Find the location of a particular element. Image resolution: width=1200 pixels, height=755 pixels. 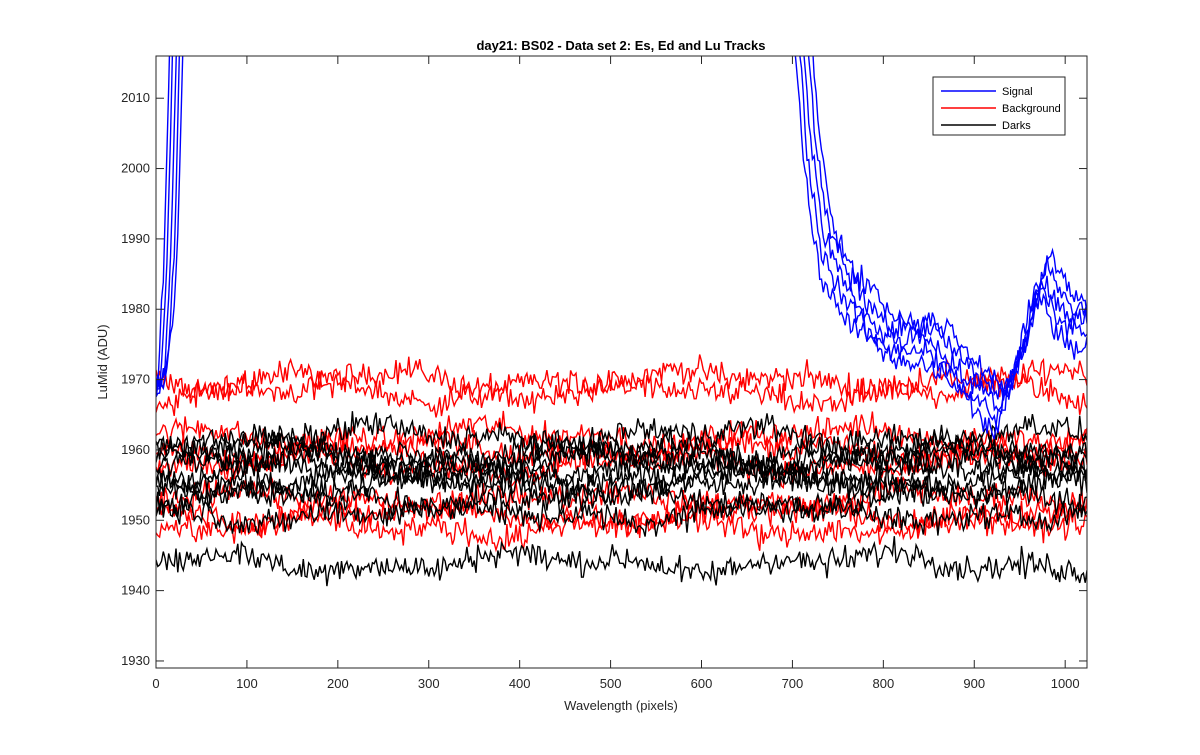

legend-label-darks: Darks is located at coordinates (1016, 126).